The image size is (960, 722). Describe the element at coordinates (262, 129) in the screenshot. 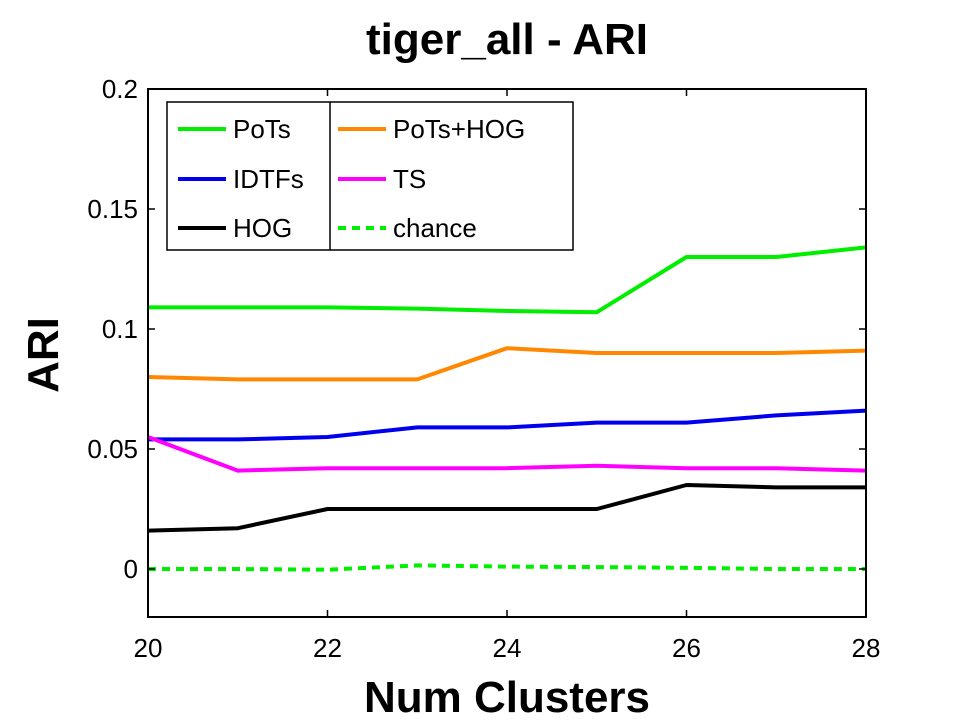

I see `legend-label: PoTs` at that location.